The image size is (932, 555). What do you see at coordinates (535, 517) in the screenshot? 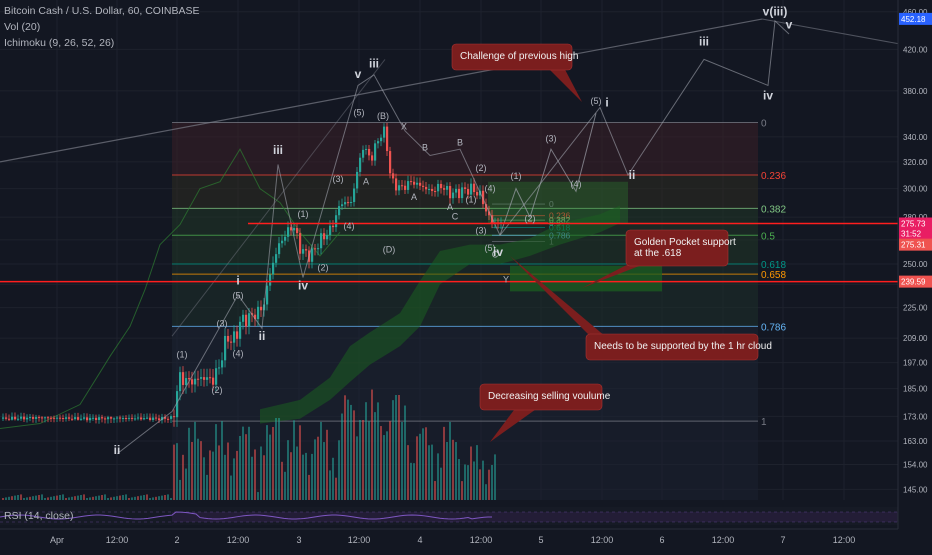
I see `rsi-band` at bounding box center [535, 517].